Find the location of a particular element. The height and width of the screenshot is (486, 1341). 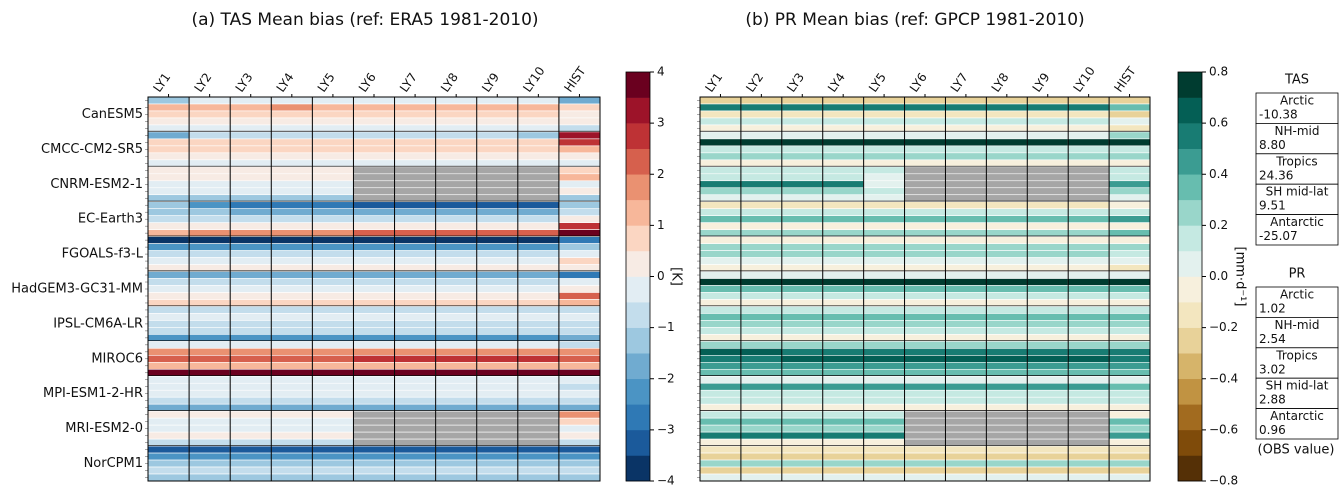

column-label: LY6 is located at coordinates (918, 82).